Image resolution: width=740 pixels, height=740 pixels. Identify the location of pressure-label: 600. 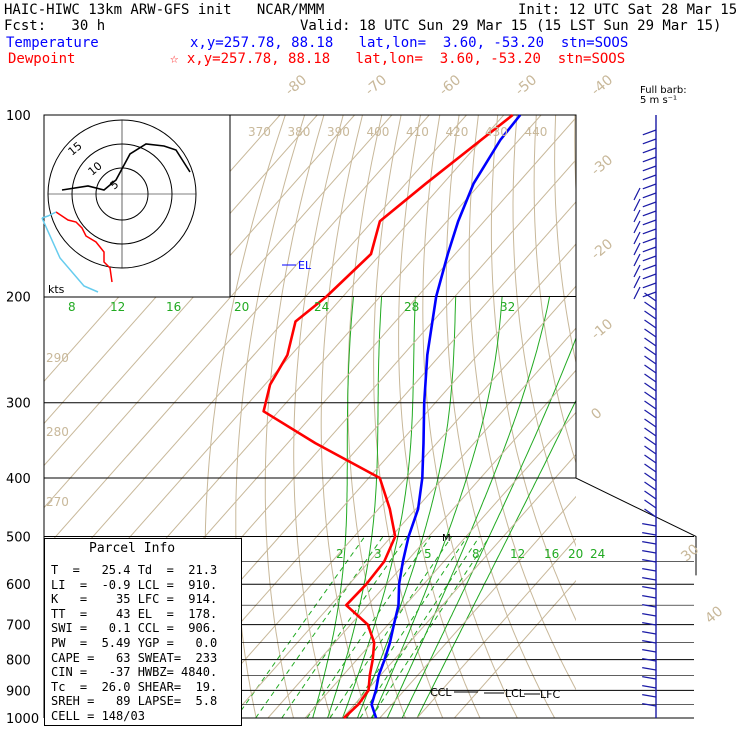
(18, 585).